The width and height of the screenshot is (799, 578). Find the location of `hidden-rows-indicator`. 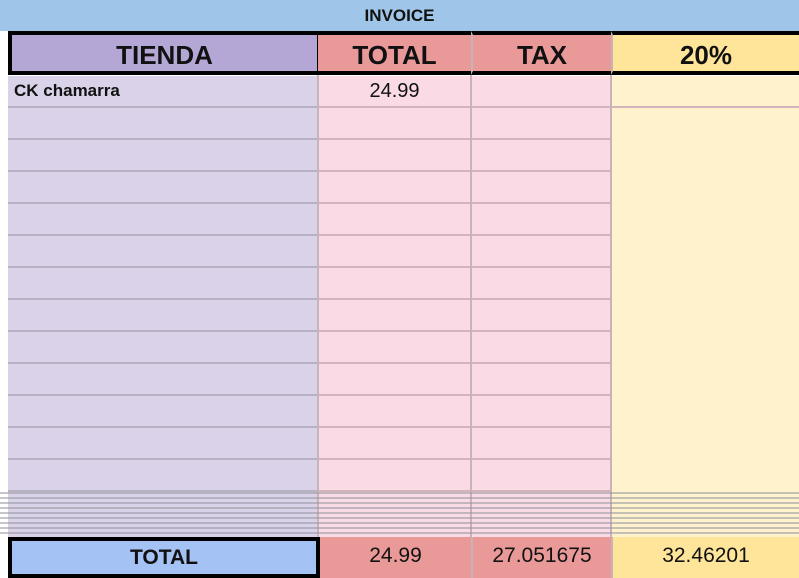

hidden-rows-indicator is located at coordinates (399, 514).